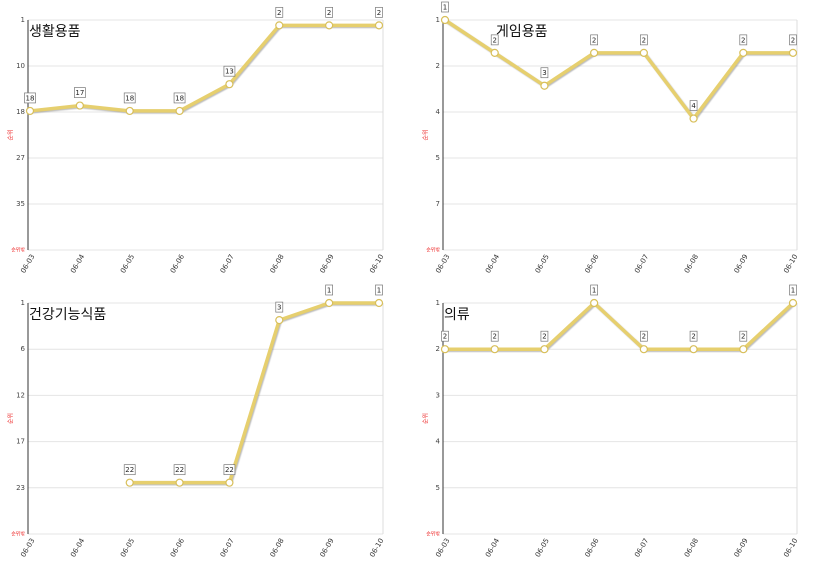 This screenshot has height=565, width=830. What do you see at coordinates (457, 315) in the screenshot?
I see `chart-title: 의류` at bounding box center [457, 315].